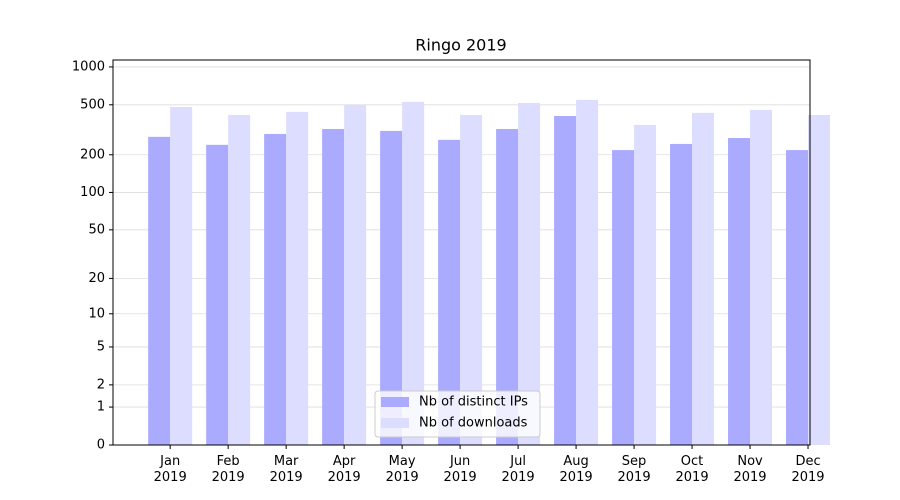 This screenshot has width=900, height=500. What do you see at coordinates (576, 469) in the screenshot?
I see `x-tick-label: Aug 2019` at bounding box center [576, 469].